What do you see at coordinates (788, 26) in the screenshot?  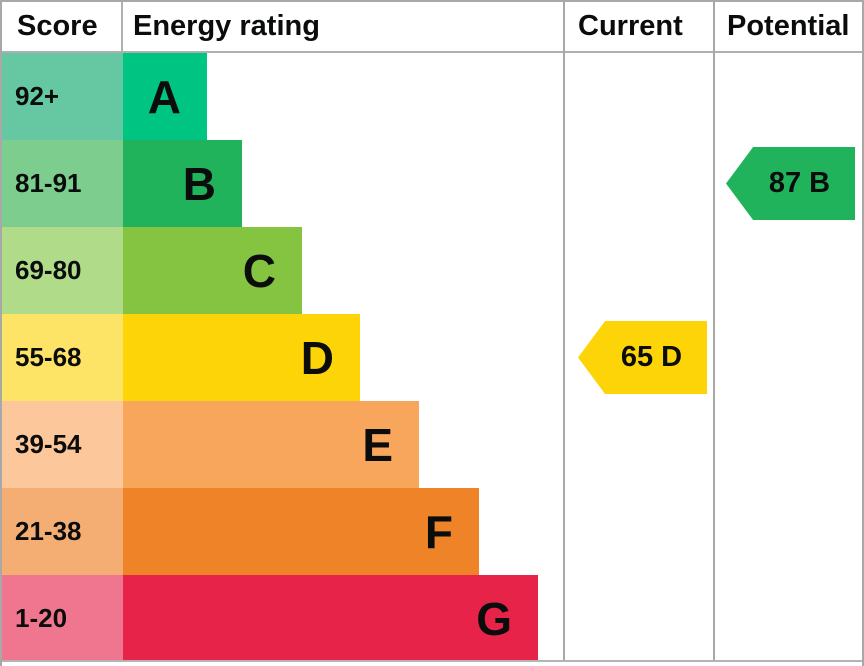 I see `header-potential: Potential` at bounding box center [788, 26].